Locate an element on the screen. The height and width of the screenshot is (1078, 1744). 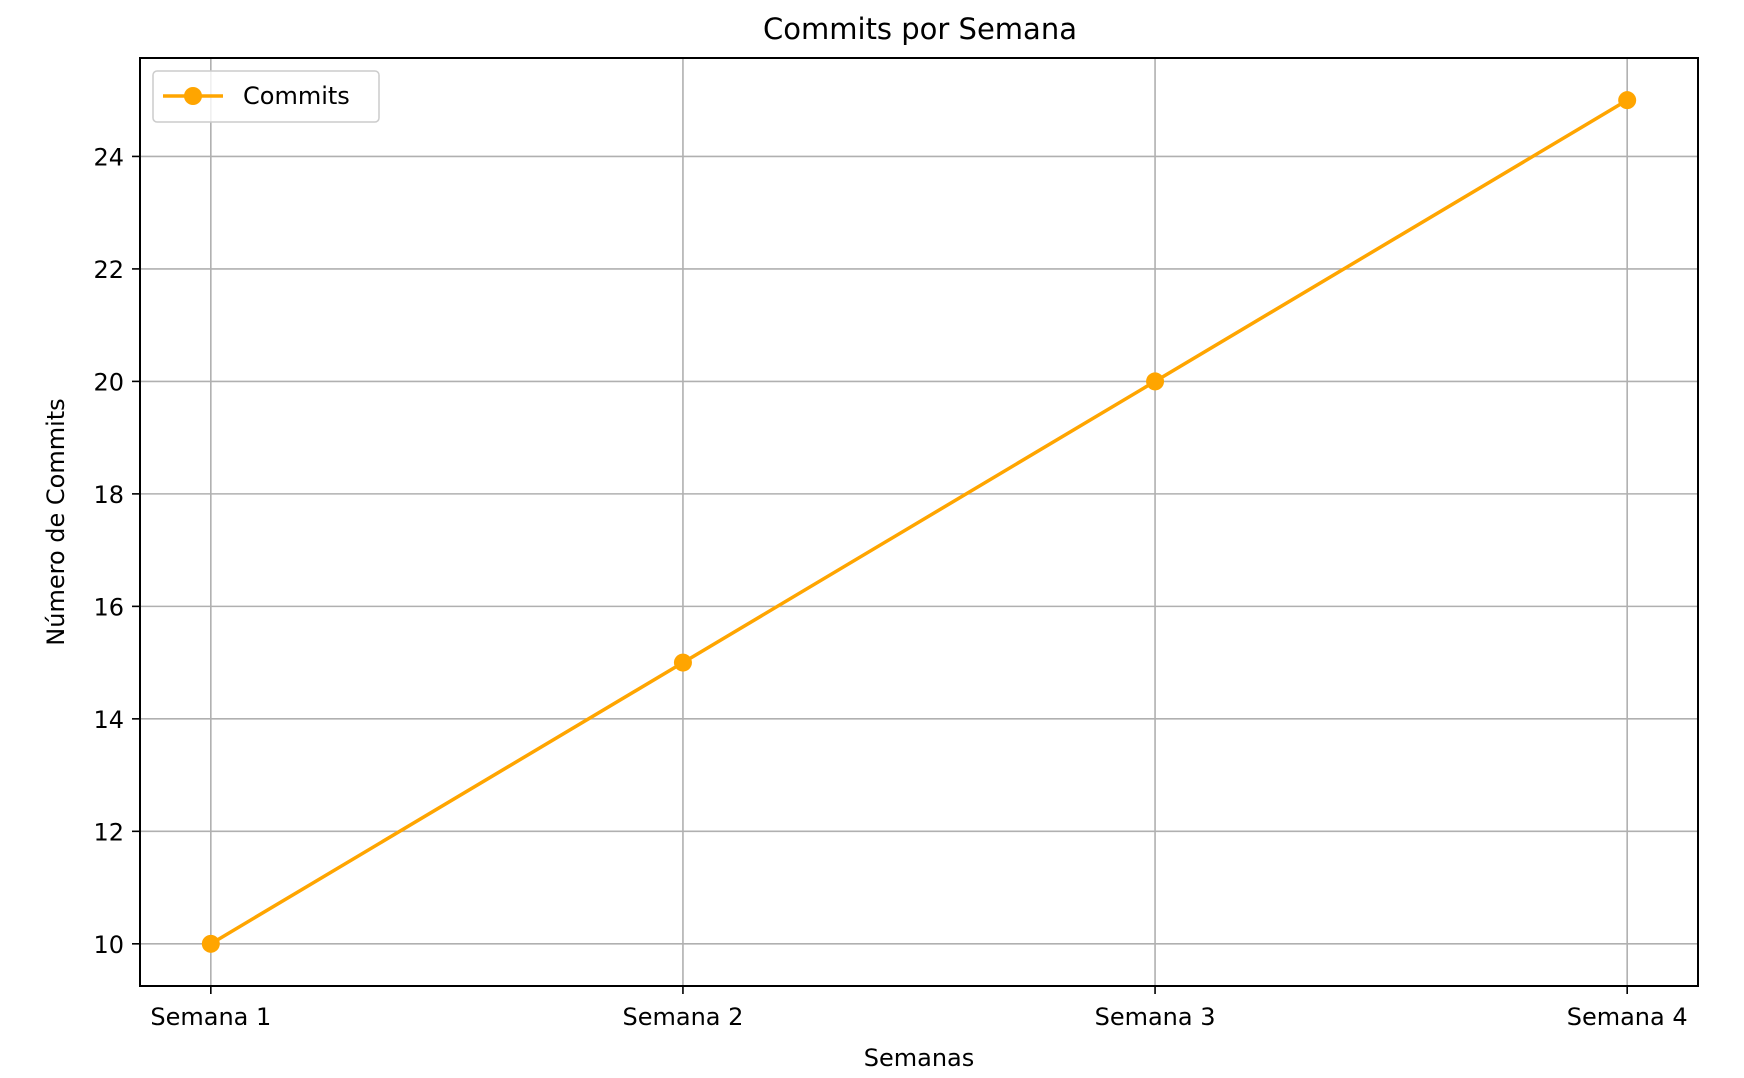
x-axis: Semana 1 Semana 2 Semana 3 Semana 4 is located at coordinates (919, 1008).